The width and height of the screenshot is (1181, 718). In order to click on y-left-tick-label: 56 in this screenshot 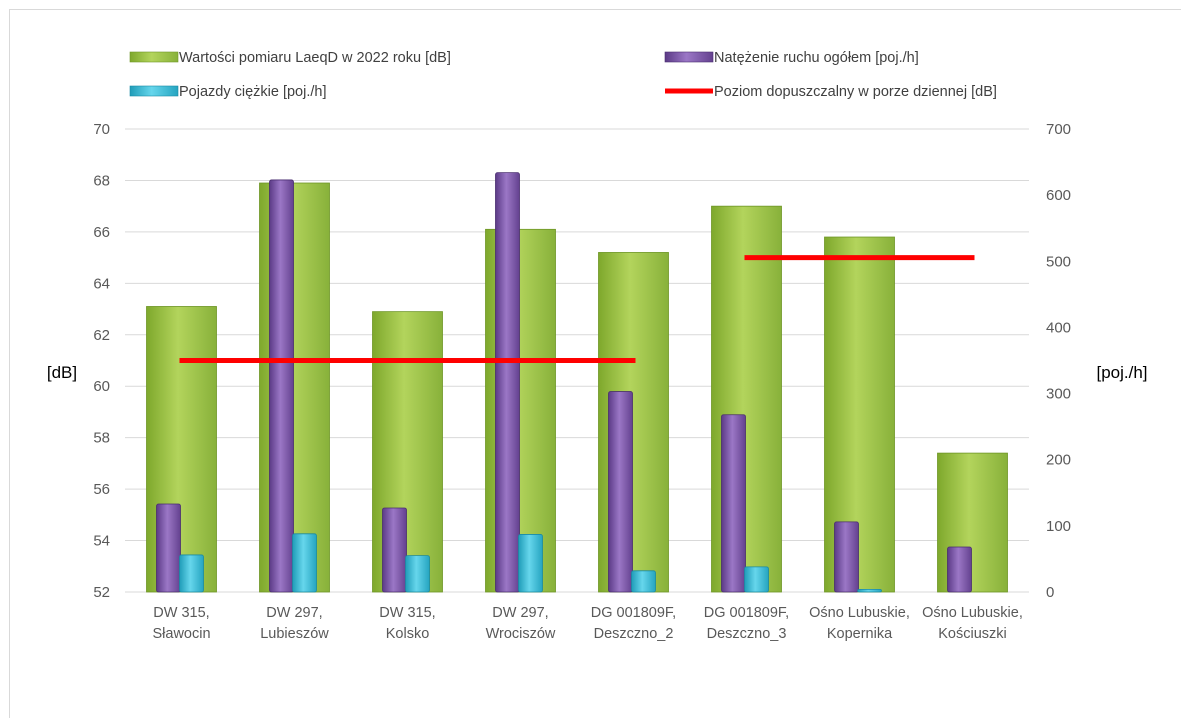, I will do `click(101, 489)`.